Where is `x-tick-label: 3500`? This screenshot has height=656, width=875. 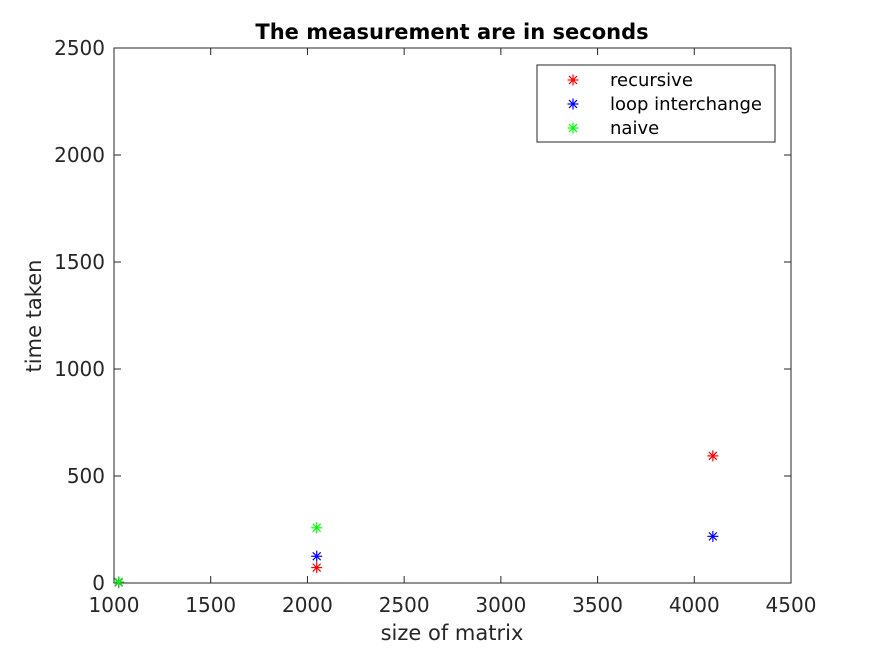
x-tick-label: 3500 is located at coordinates (597, 605).